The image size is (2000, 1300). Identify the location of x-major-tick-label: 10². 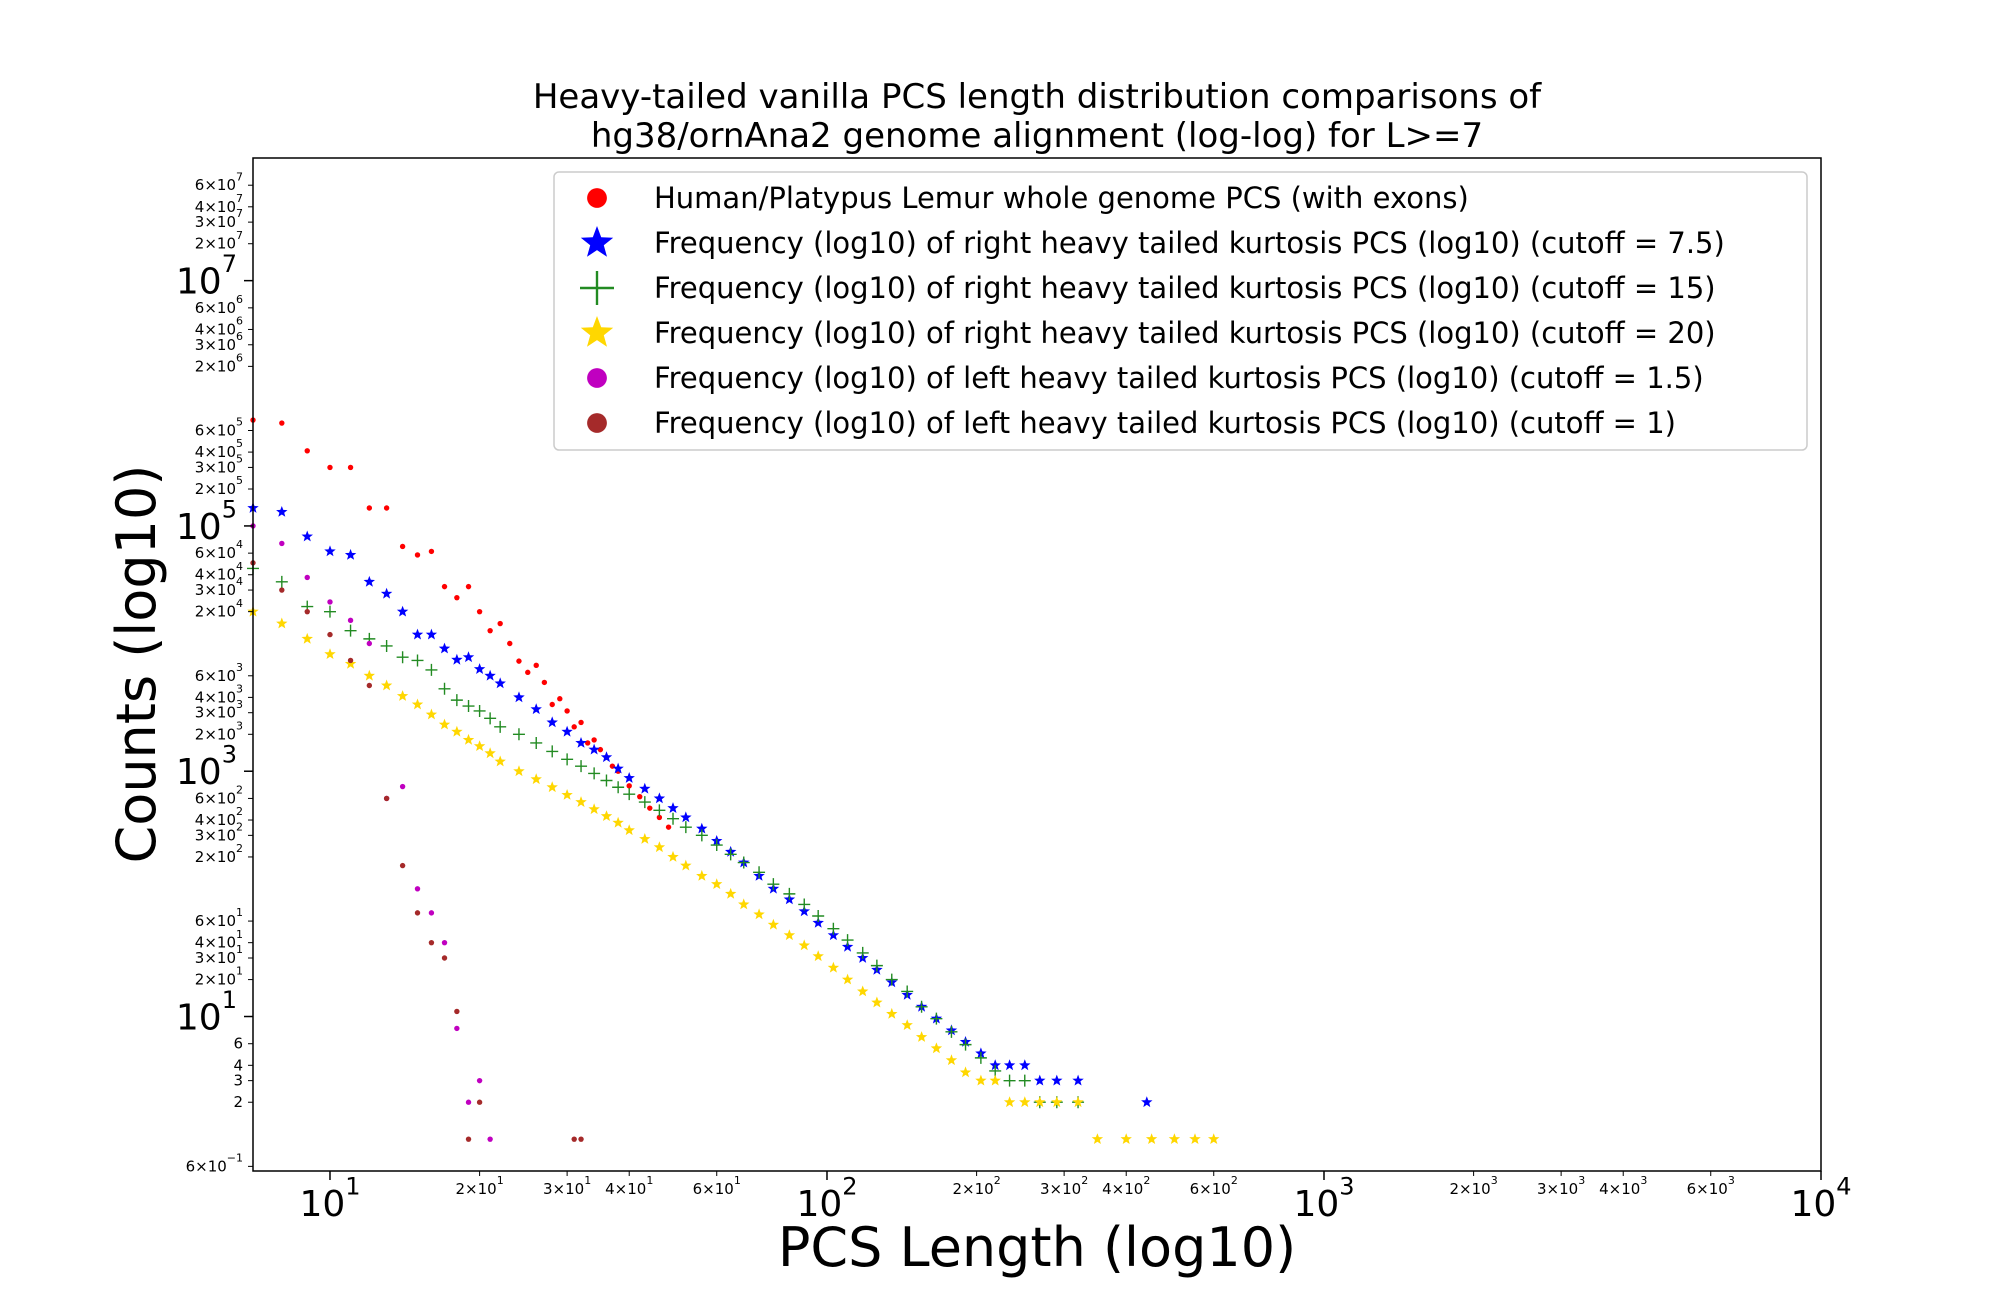
(826, 1198).